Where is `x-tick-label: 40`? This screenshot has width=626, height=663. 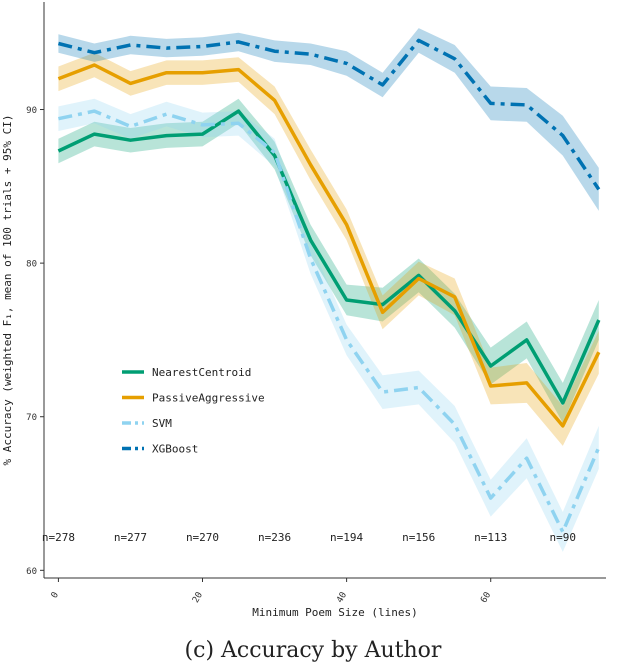 x-tick-label: 40 is located at coordinates (342, 598).